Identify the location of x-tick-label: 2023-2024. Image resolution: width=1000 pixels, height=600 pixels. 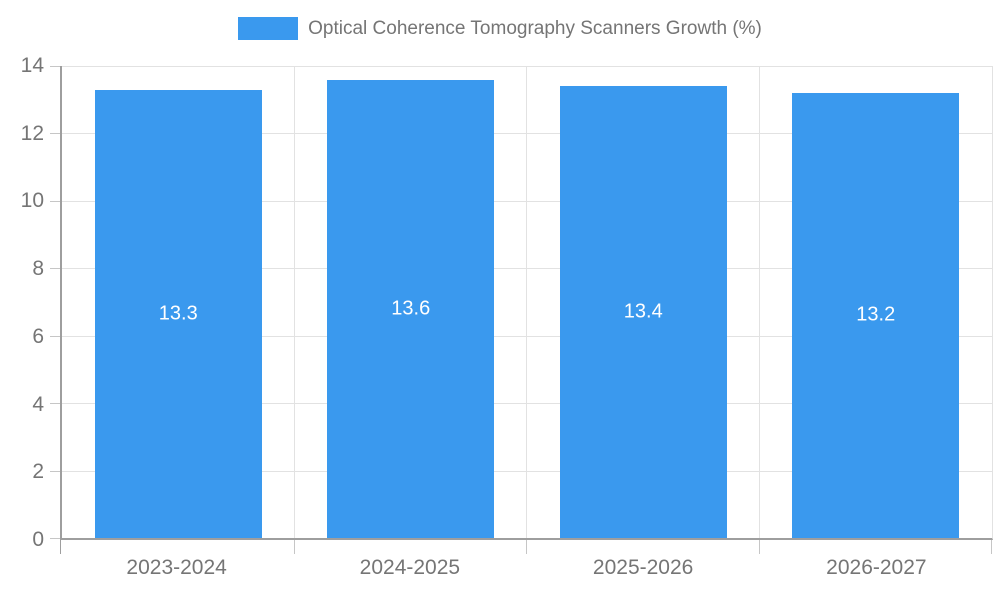
(176, 567).